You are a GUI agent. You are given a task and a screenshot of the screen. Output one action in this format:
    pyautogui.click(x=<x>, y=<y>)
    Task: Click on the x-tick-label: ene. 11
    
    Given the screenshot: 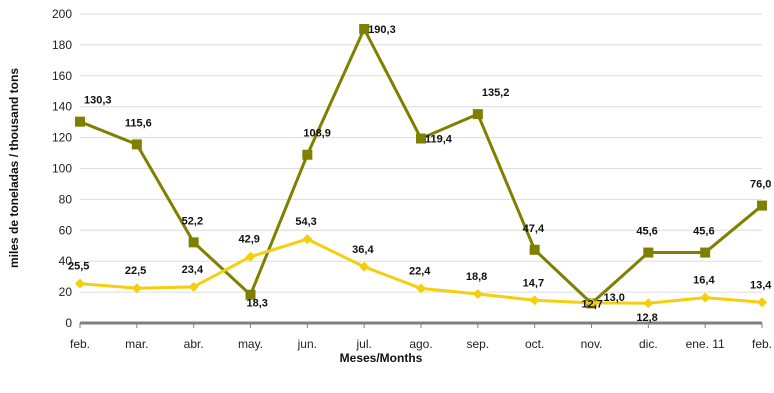 What is the action you would take?
    pyautogui.click(x=705, y=344)
    